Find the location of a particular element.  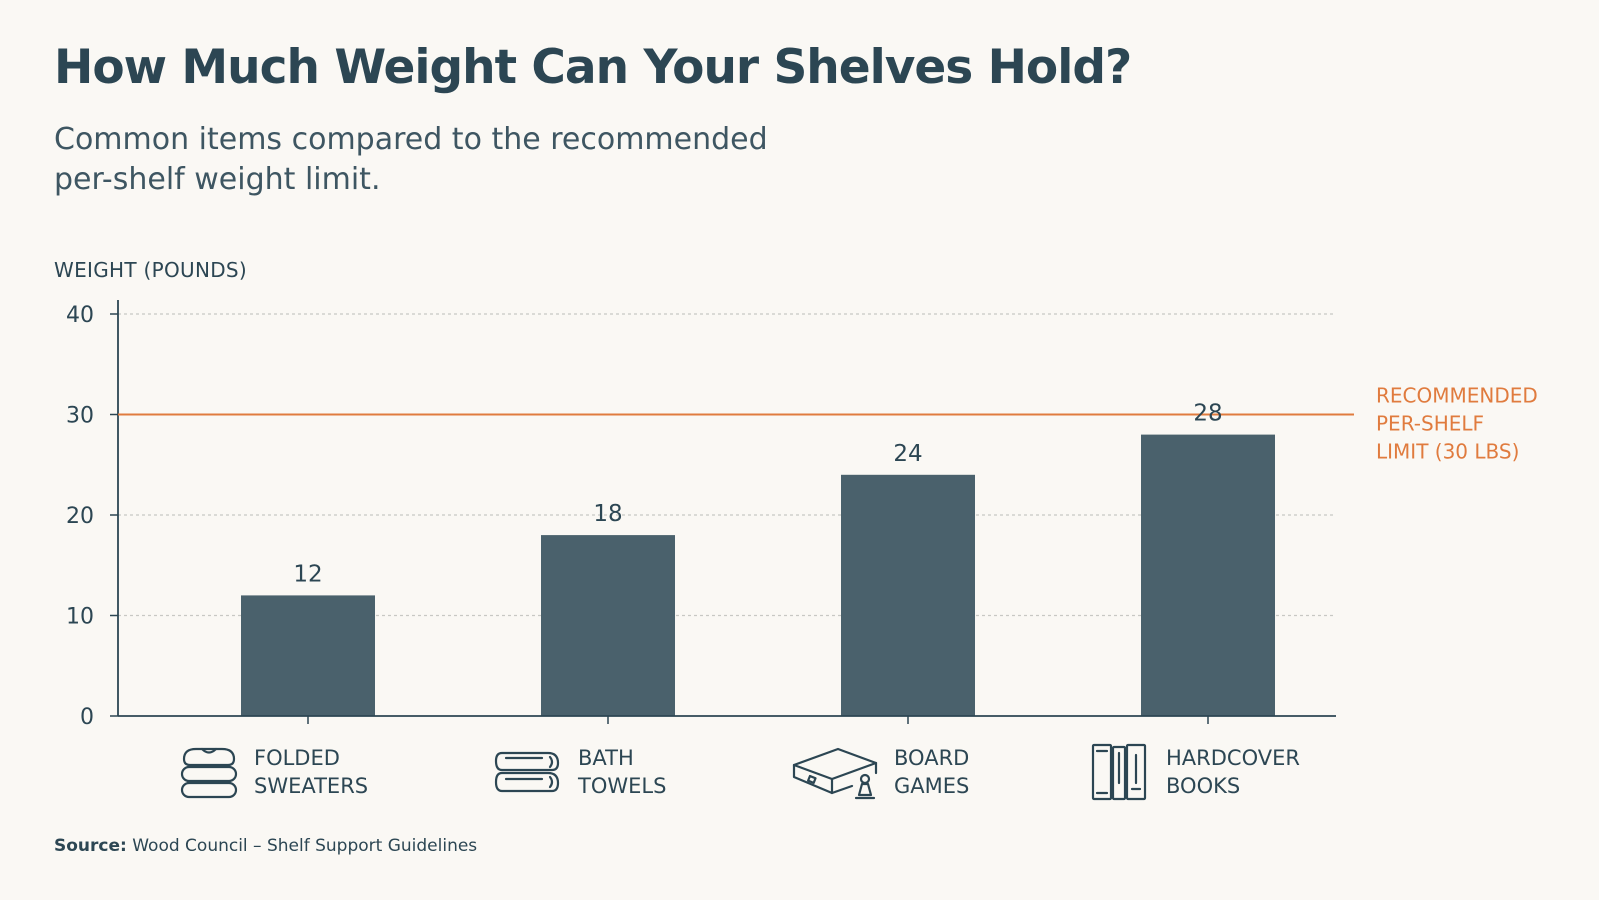

data-label: 28 is located at coordinates (1207, 414).